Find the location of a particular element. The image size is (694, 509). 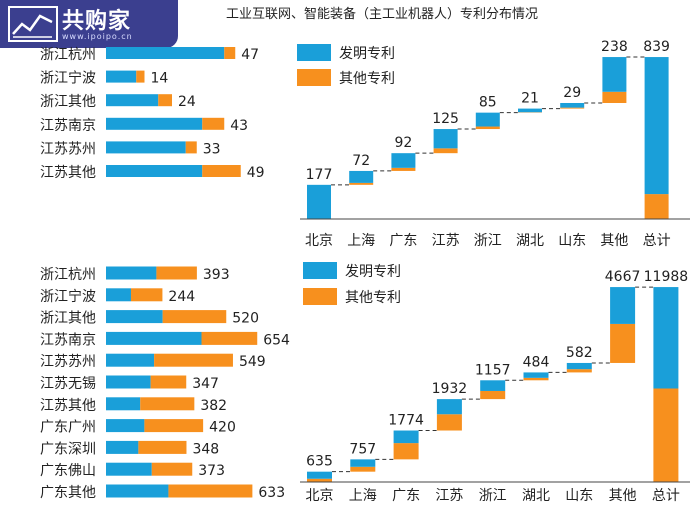

data-label: 757 is located at coordinates (362, 449).